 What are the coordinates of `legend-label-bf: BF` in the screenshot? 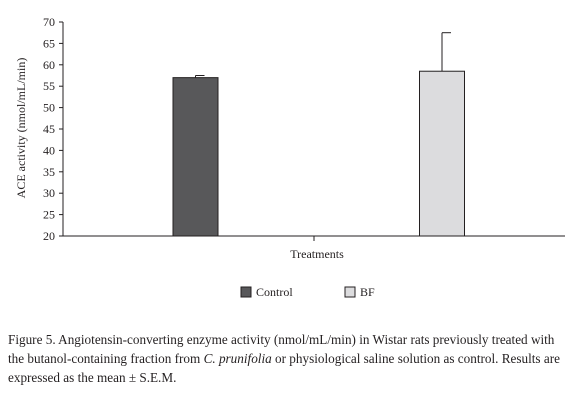 It's located at (367, 292).